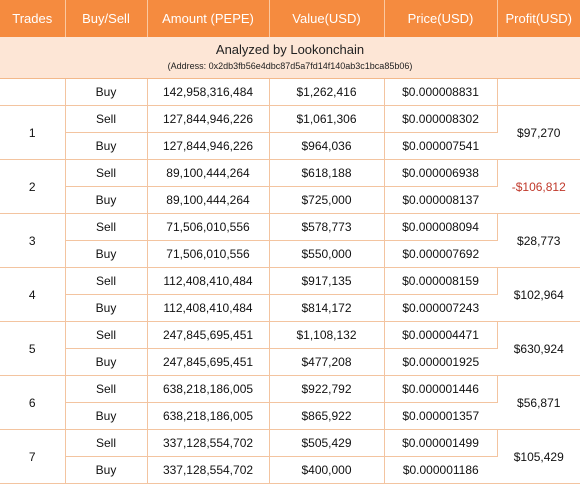  Describe the element at coordinates (327, 200) in the screenshot. I see `value-cell: $725,000` at that location.